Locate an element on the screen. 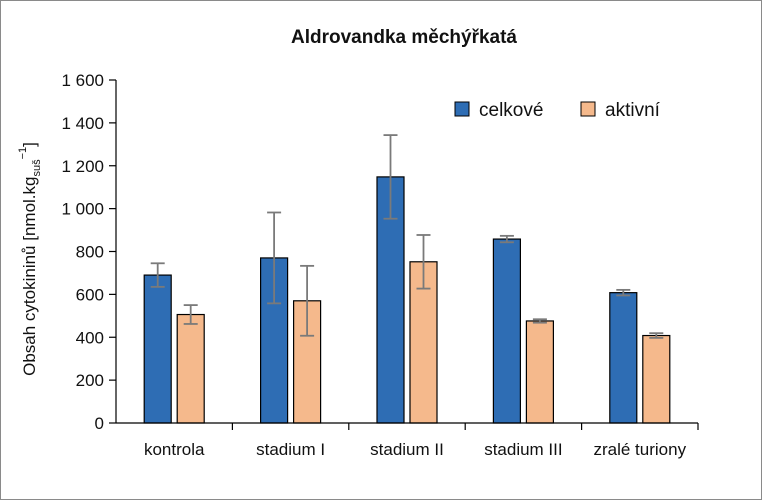 The width and height of the screenshot is (762, 504). legend-swatch-aktivni is located at coordinates (588, 109).